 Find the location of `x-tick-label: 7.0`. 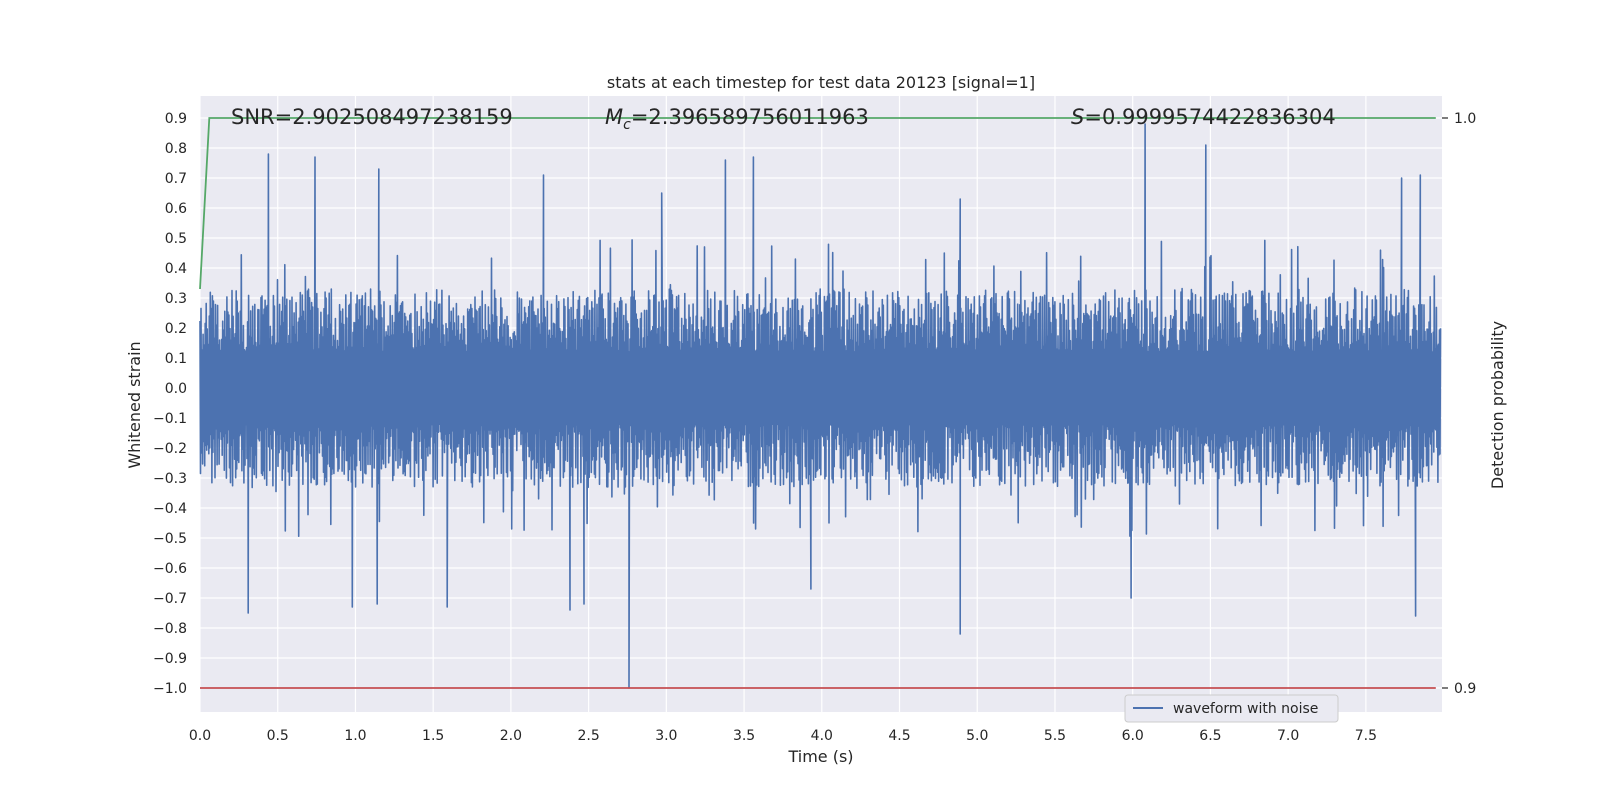

x-tick-label: 7.0 is located at coordinates (1288, 736).